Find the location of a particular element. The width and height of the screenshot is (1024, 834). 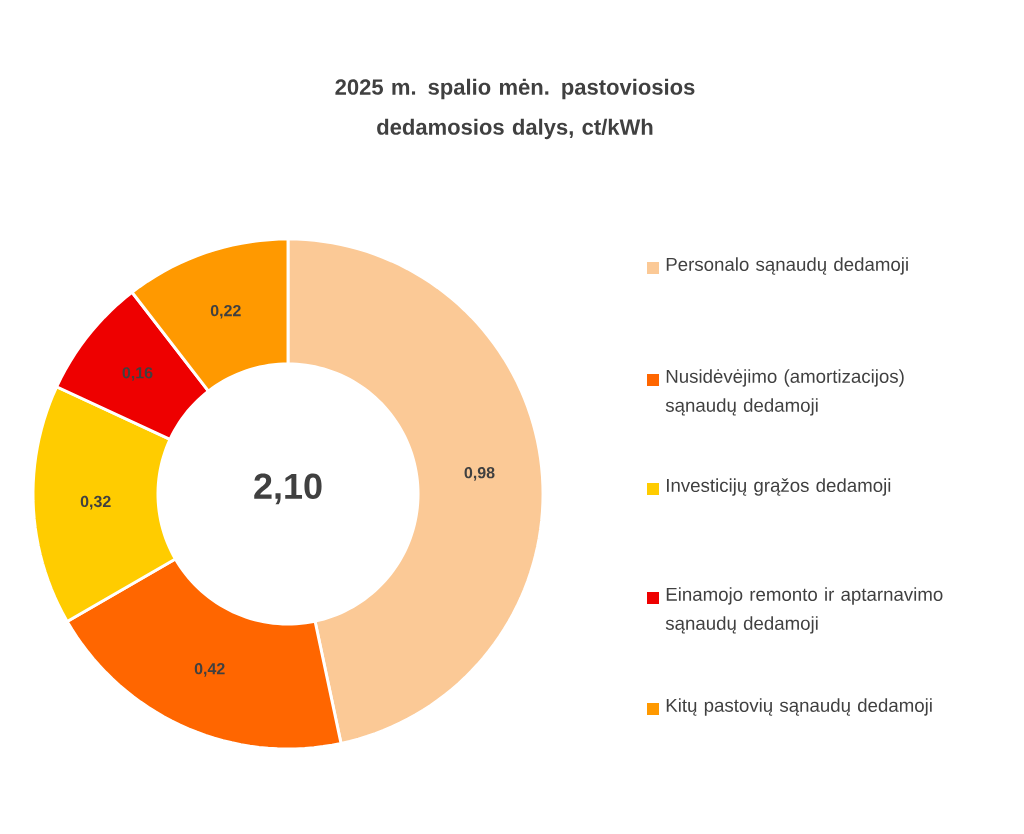

legend-label: Personalo sąnaudų dedamoji is located at coordinates (787, 266).